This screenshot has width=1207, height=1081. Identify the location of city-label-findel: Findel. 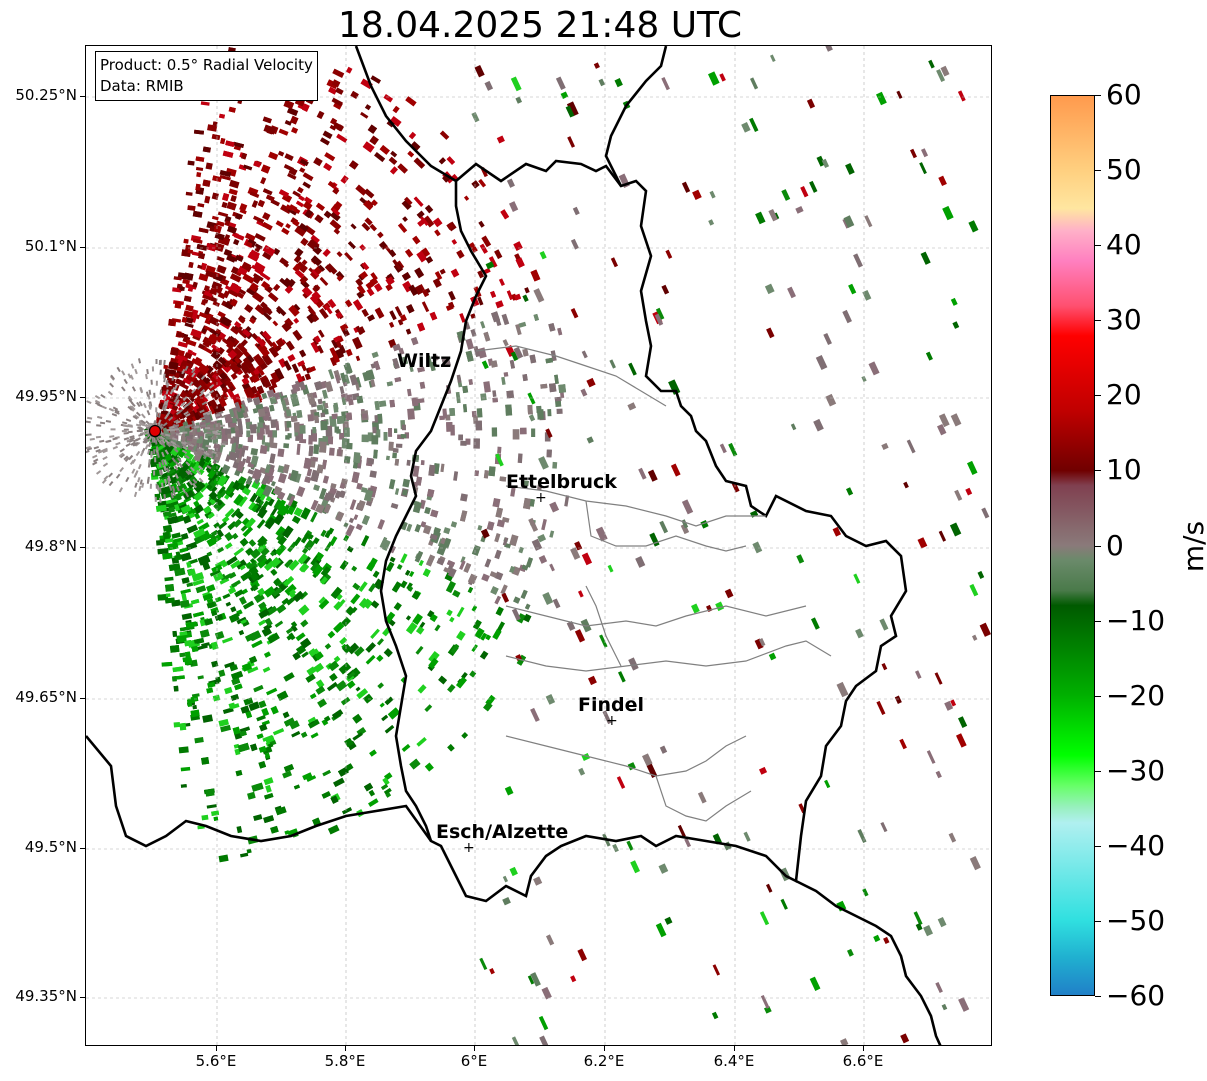
(611, 705).